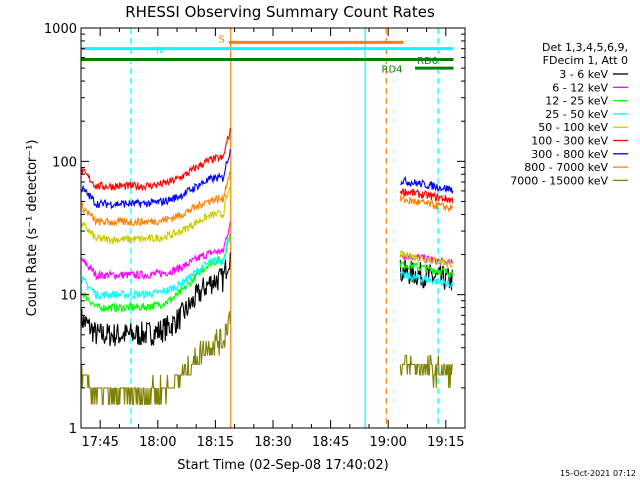 This screenshot has width=640, height=480. I want to click on legend-entry-0: 3 - 6 keV, so click(583, 74).